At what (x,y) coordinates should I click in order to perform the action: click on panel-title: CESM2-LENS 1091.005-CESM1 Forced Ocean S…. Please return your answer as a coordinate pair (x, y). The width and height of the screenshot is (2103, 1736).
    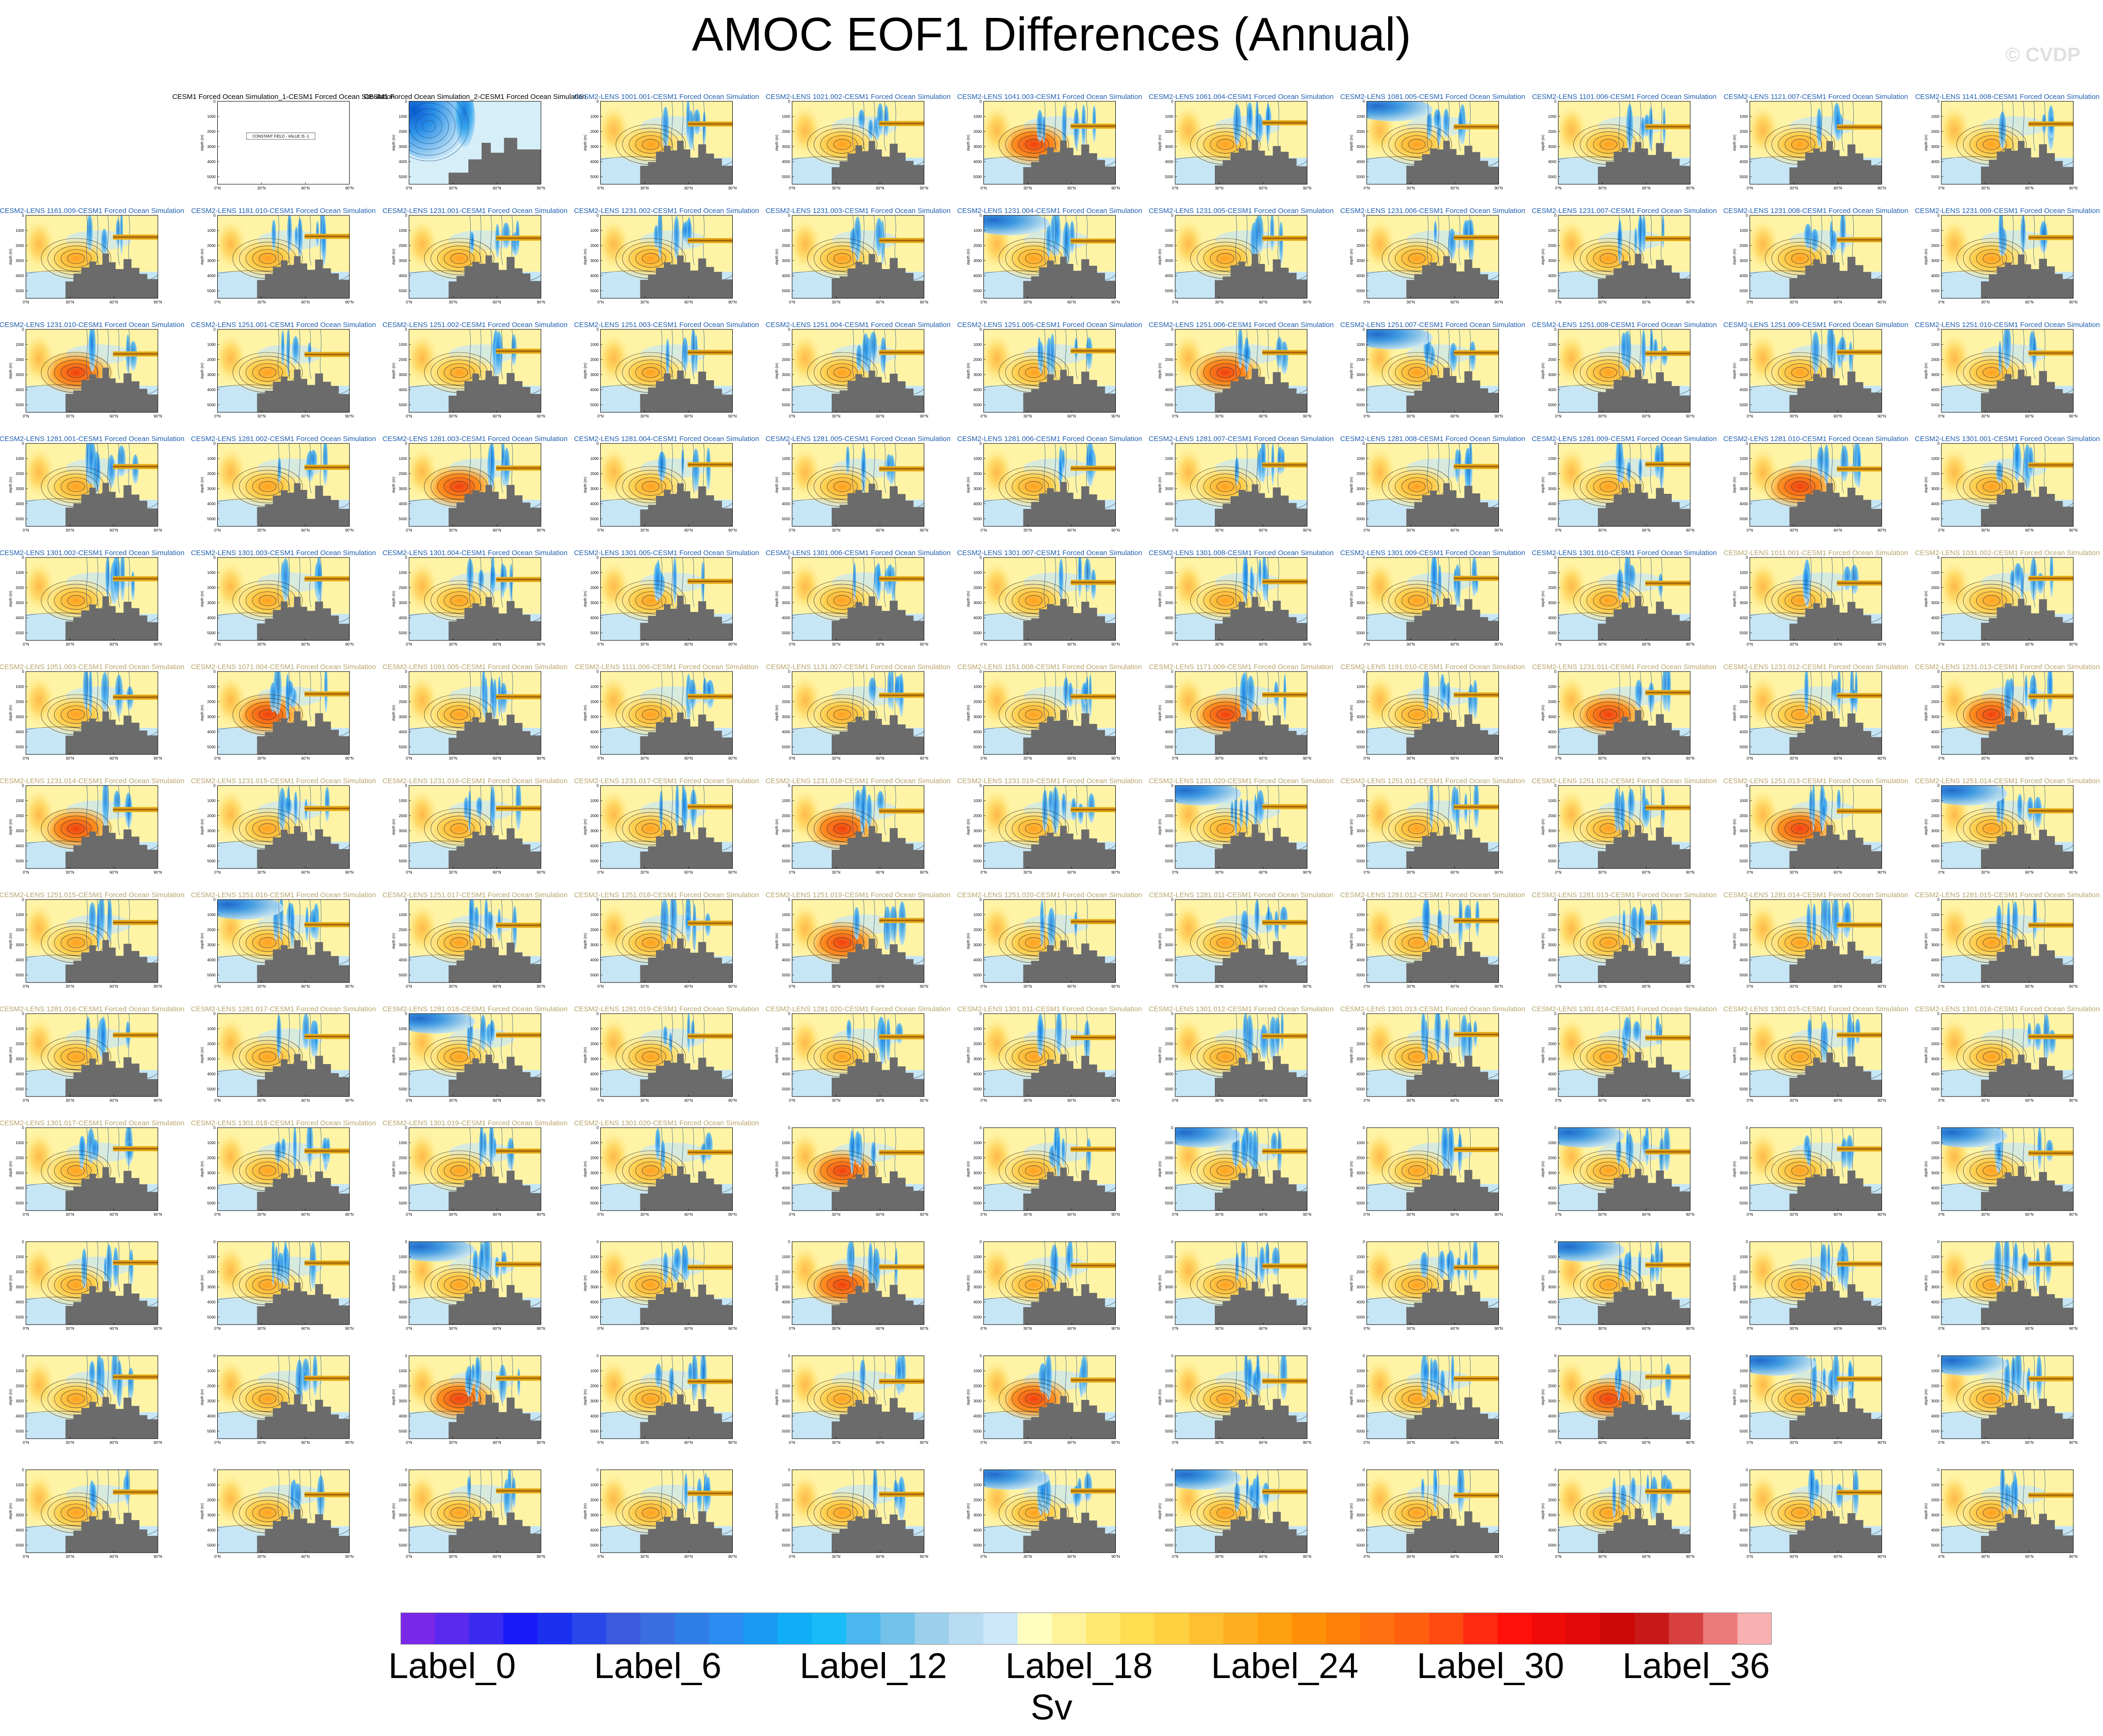
    Looking at the image, I should click on (475, 667).